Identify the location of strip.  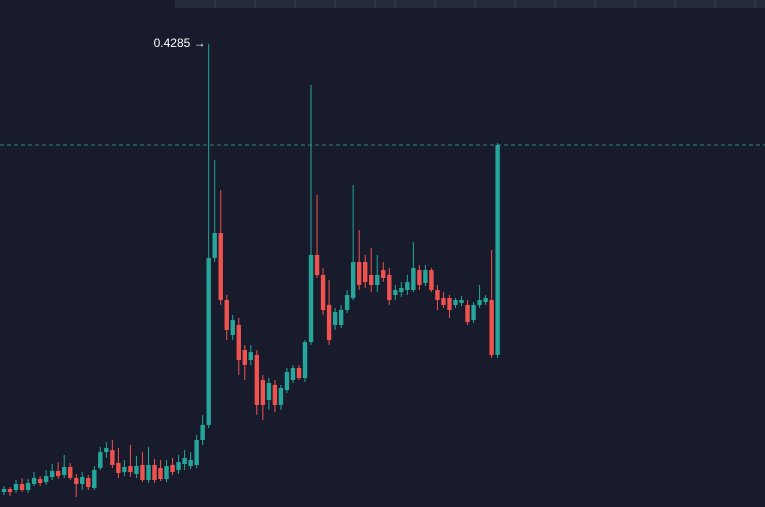
(470, 4).